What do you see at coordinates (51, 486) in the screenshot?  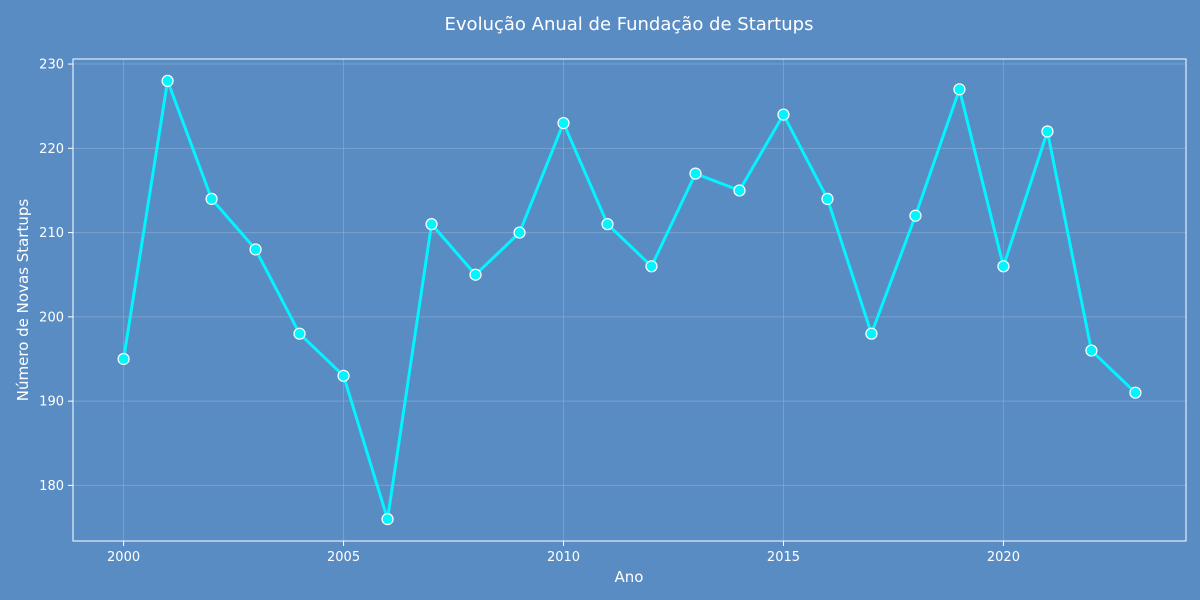 I see `y-tick-label: 180` at bounding box center [51, 486].